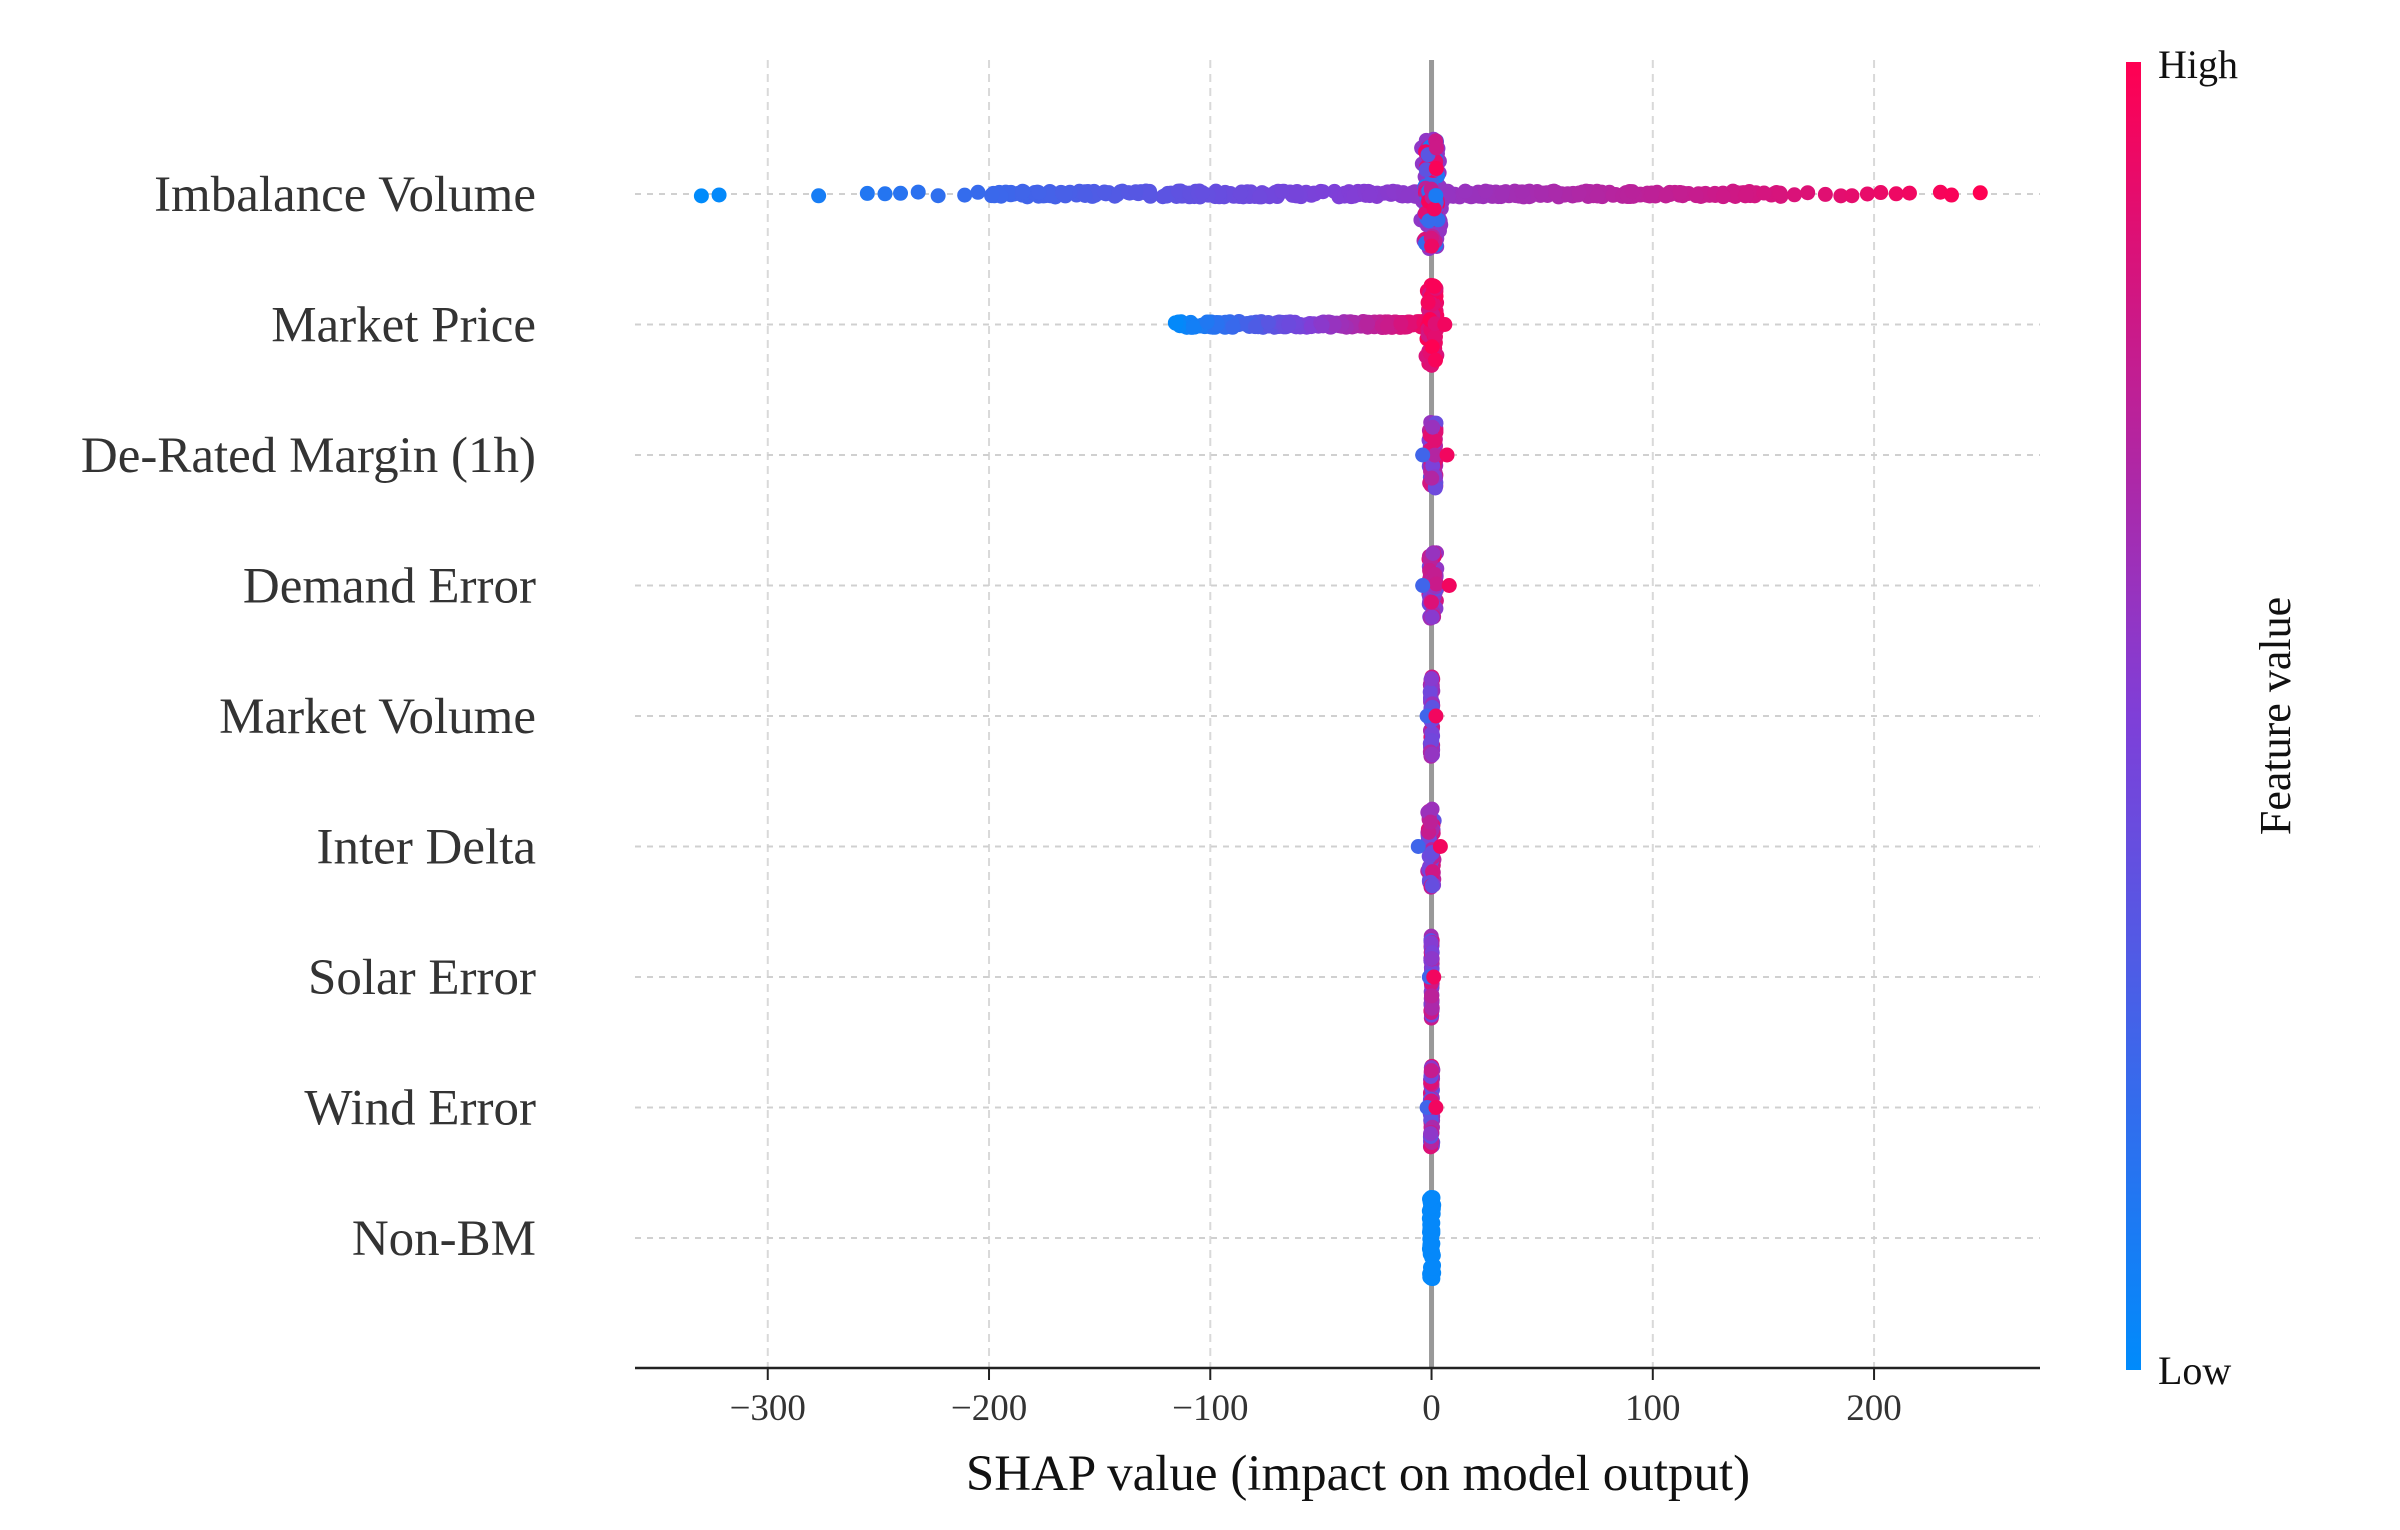 This screenshot has height=1530, width=2400. Describe the element at coordinates (1874, 1408) in the screenshot. I see `x-tick-label: 200` at that location.